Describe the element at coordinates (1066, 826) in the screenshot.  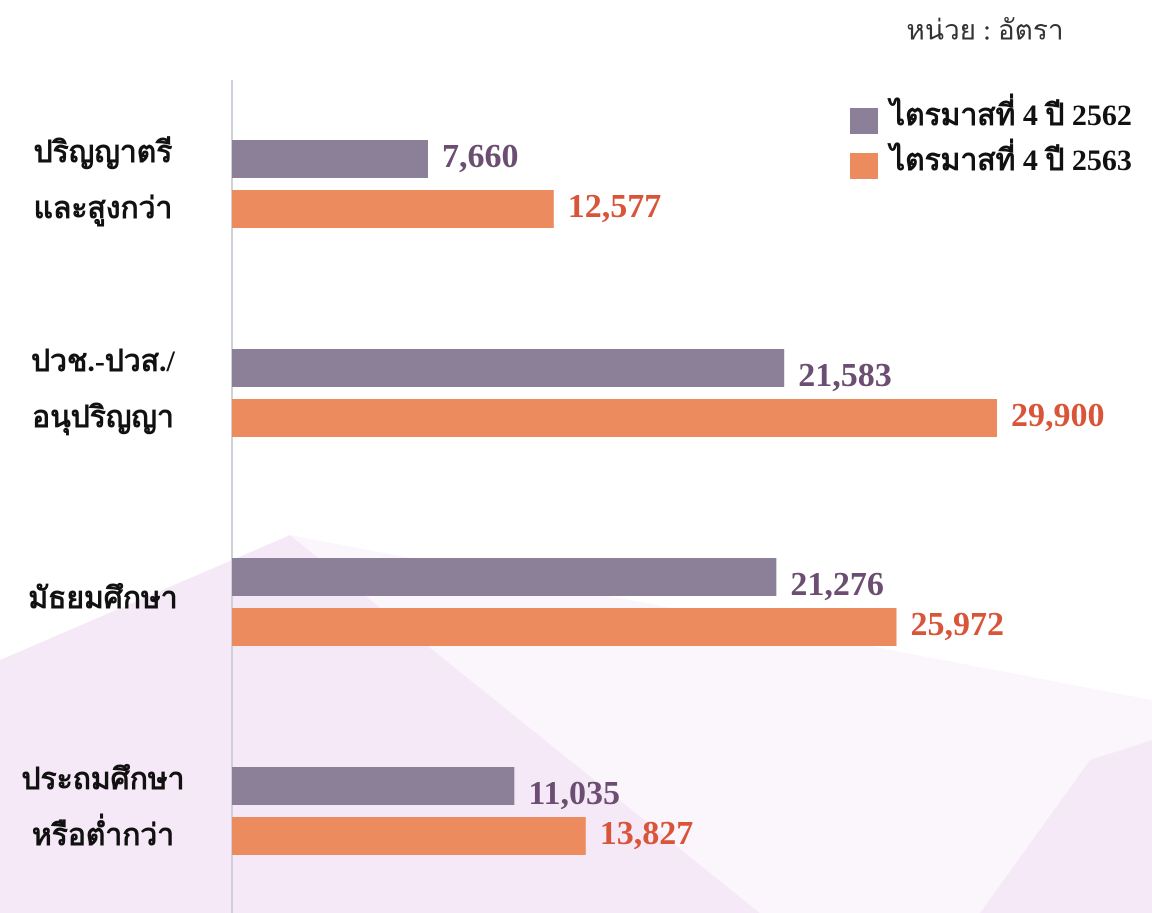
I see `background-shape` at that location.